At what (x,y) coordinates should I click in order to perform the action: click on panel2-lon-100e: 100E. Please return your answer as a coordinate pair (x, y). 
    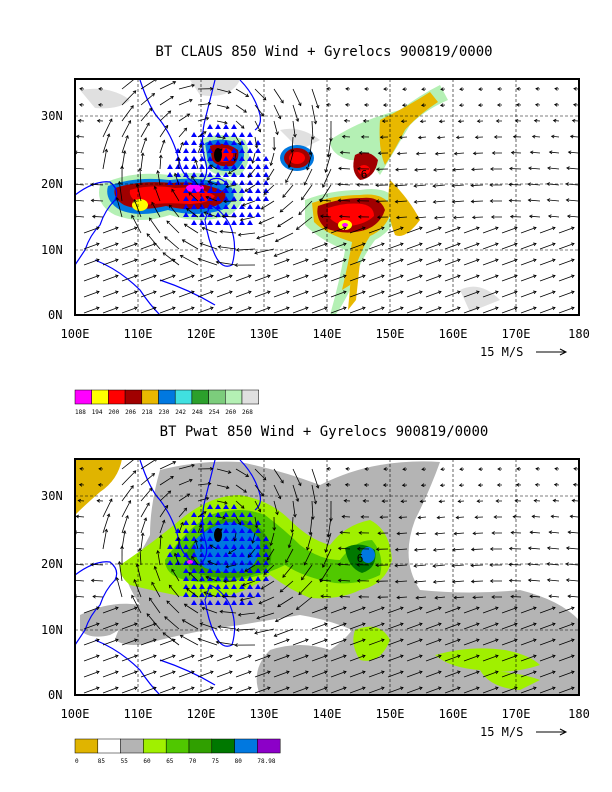
    Looking at the image, I should click on (75, 714).